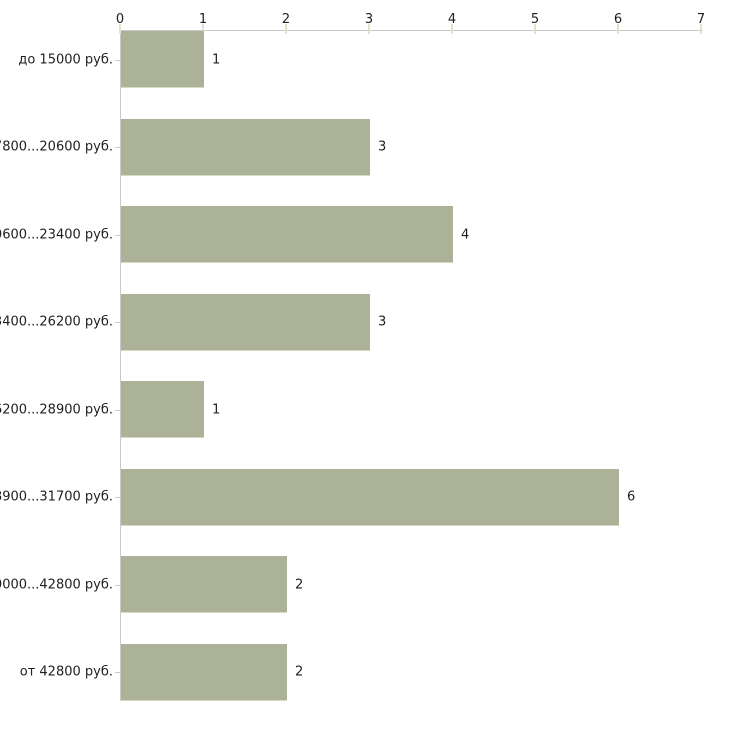 The width and height of the screenshot is (730, 730). I want to click on x-axis-tick-label: 0, so click(120, 19).